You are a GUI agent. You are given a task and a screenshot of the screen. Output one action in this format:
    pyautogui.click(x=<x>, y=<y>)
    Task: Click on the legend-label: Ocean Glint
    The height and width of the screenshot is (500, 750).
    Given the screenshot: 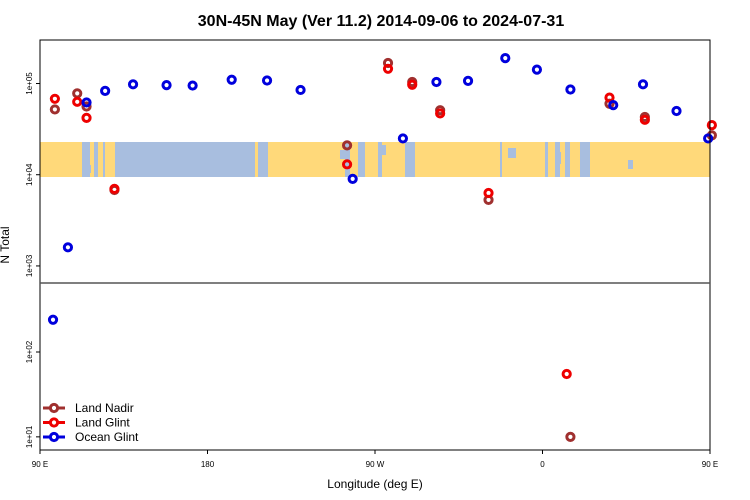 What is the action you would take?
    pyautogui.click(x=107, y=437)
    